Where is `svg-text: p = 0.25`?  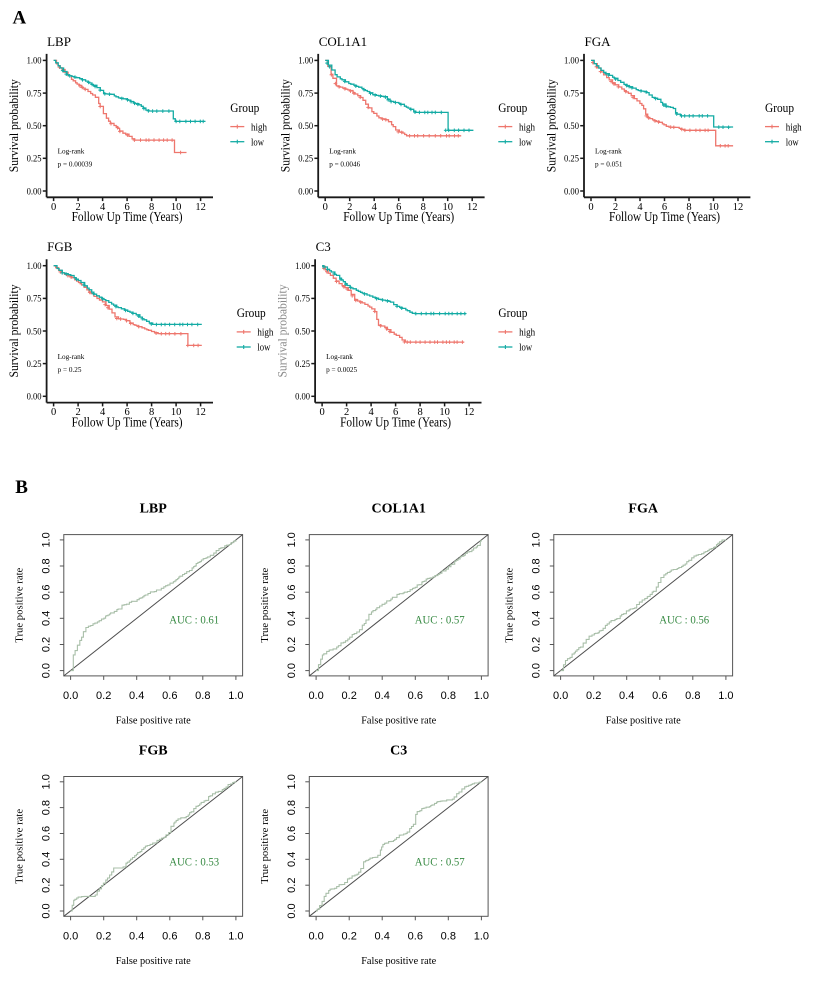
svg-text: p = 0.25 is located at coordinates (70, 370).